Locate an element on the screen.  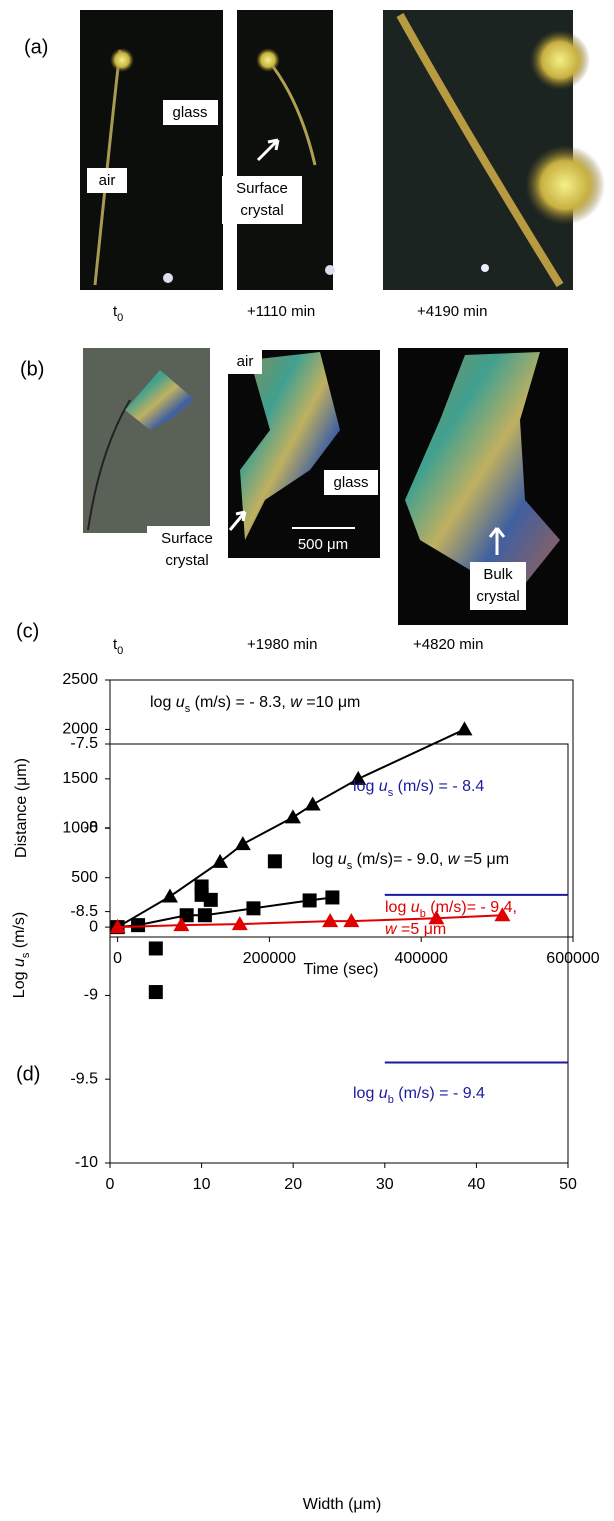
series-line is located at coordinates (291, 828).